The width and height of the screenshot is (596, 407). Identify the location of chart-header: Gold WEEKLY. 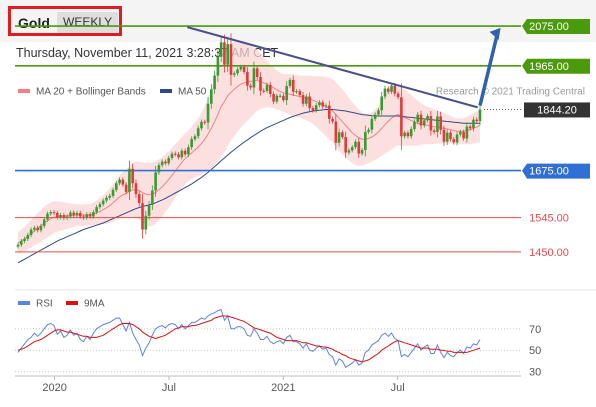
(298, 21).